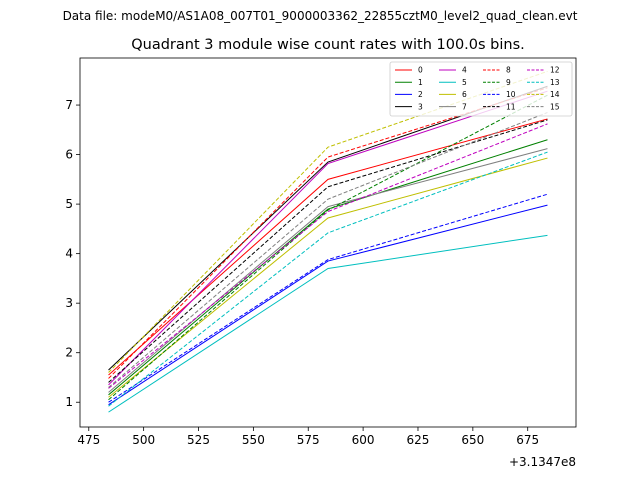 The height and width of the screenshot is (480, 640). What do you see at coordinates (69, 303) in the screenshot?
I see `y-tick-label-3: 3` at bounding box center [69, 303].